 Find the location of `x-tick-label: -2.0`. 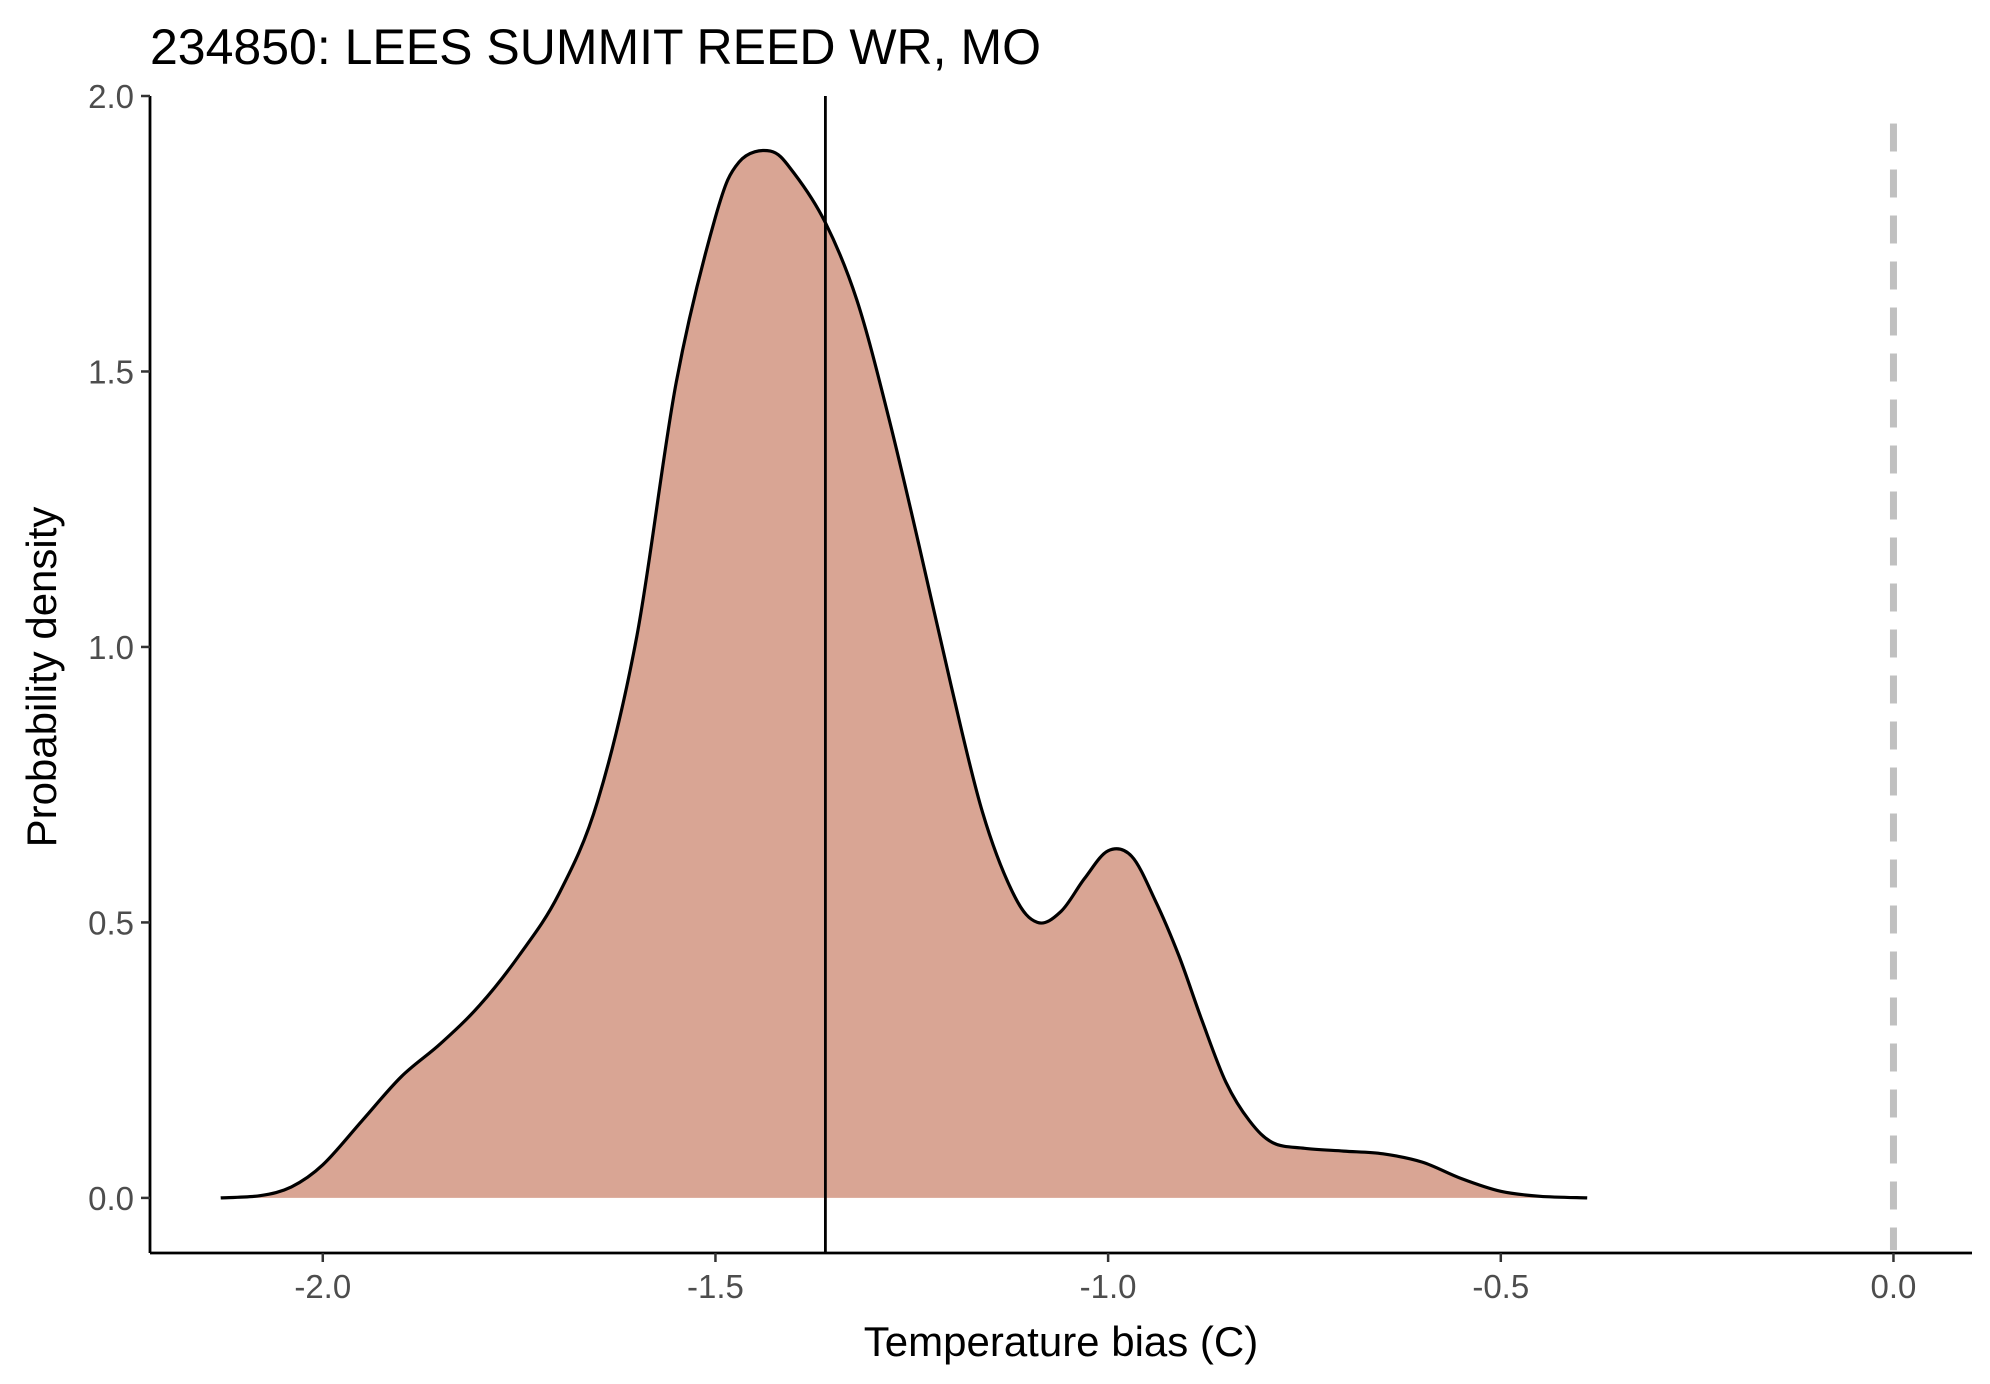

x-tick-label: -2.0 is located at coordinates (322, 1286).